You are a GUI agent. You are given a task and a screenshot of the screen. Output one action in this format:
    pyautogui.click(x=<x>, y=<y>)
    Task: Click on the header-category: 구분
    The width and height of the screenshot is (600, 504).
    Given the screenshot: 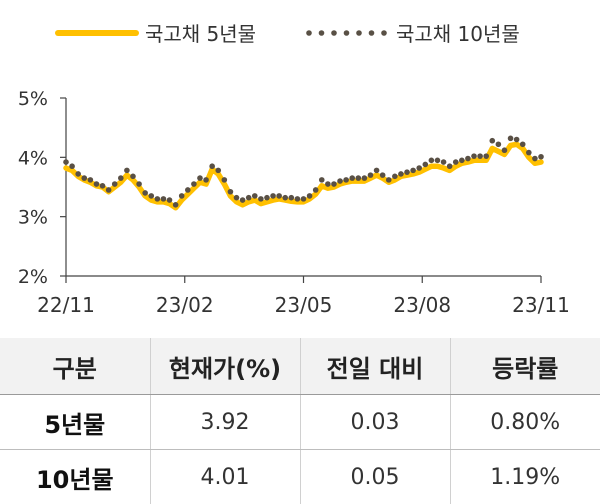 What is the action you would take?
    pyautogui.click(x=75, y=366)
    